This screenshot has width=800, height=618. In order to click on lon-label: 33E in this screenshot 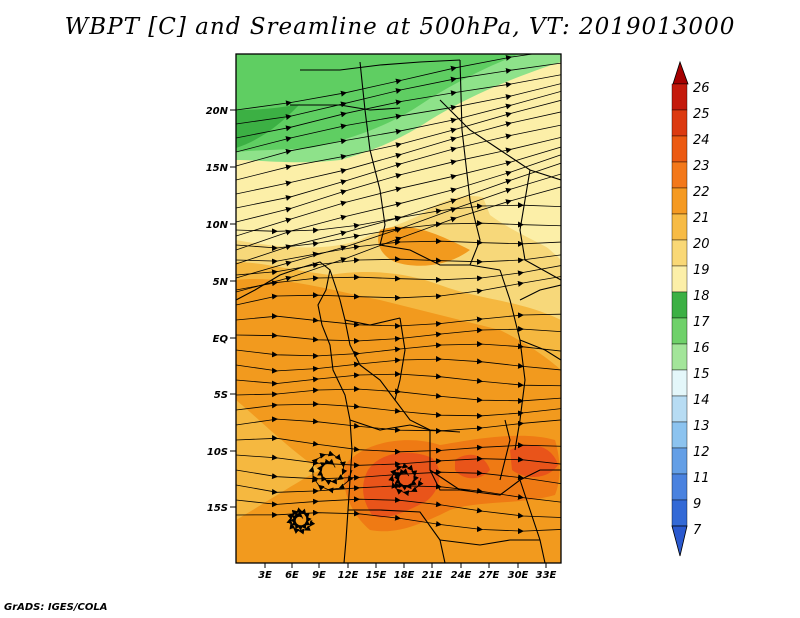, I will do `click(546, 575)`.